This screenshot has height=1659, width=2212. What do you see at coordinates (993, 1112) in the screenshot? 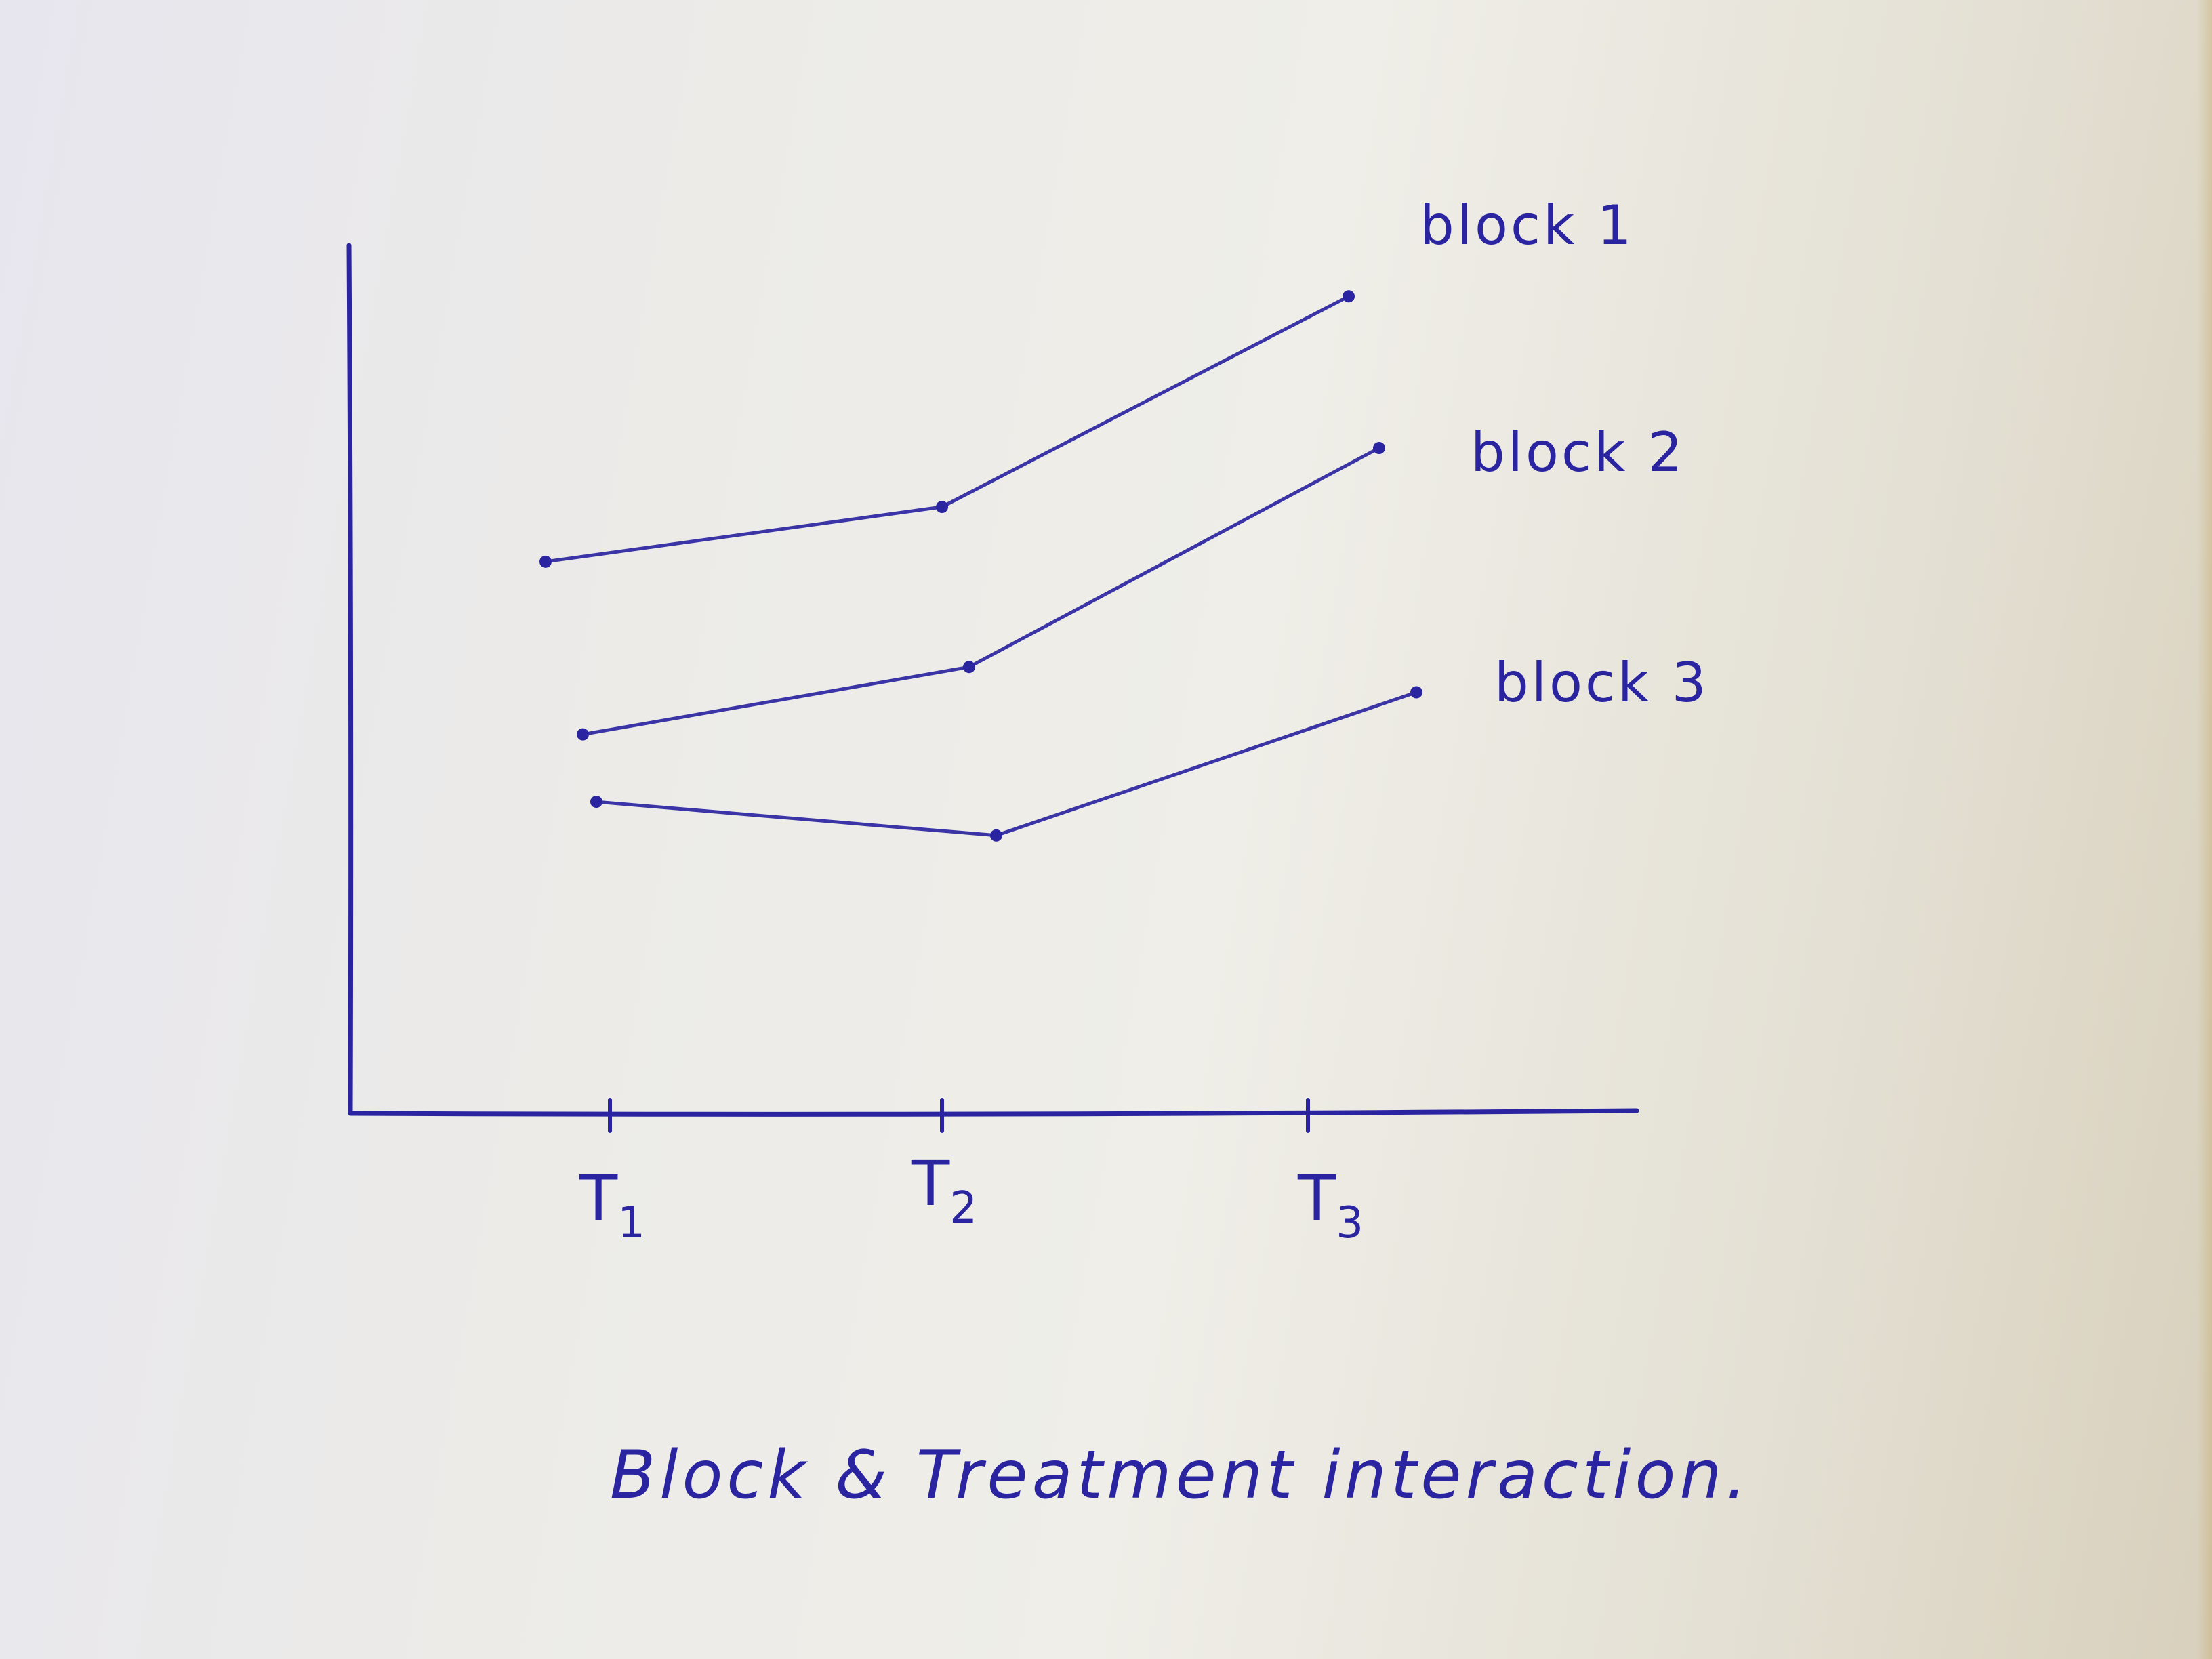
I see `x-axis-line` at bounding box center [993, 1112].